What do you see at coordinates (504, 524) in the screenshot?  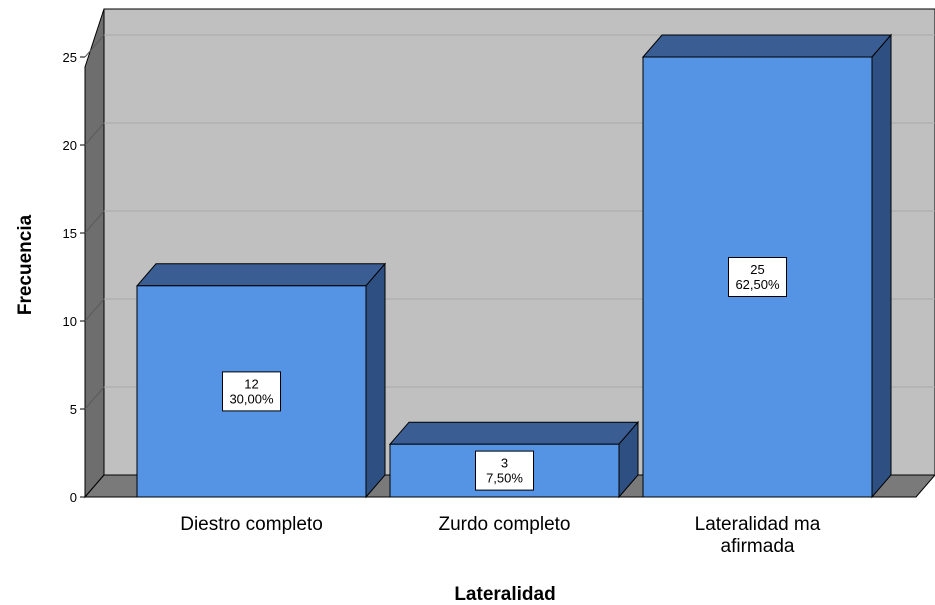 I see `x-tick-label: Zurdo completo` at bounding box center [504, 524].